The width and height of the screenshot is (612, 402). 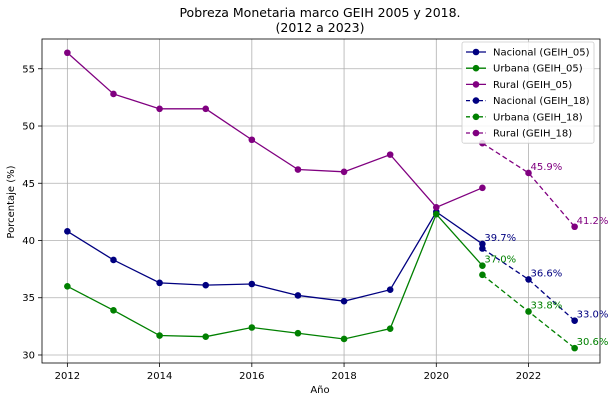 What do you see at coordinates (500, 238) in the screenshot?
I see `data-label: 39.7%` at bounding box center [500, 238].